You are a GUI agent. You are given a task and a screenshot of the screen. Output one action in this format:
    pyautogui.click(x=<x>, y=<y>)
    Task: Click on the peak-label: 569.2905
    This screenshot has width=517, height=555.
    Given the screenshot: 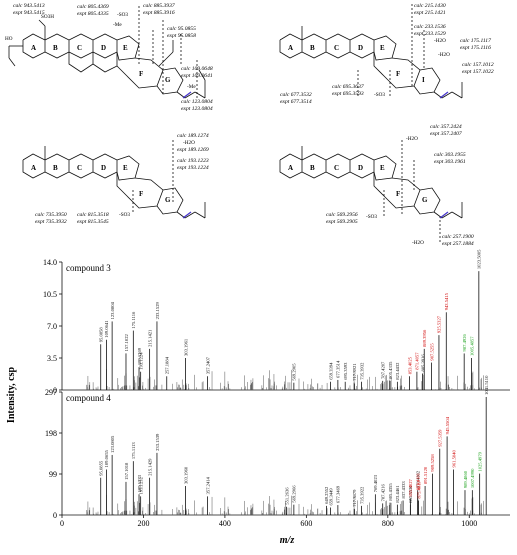 What is the action you would take?
    pyautogui.click(x=294, y=372)
    